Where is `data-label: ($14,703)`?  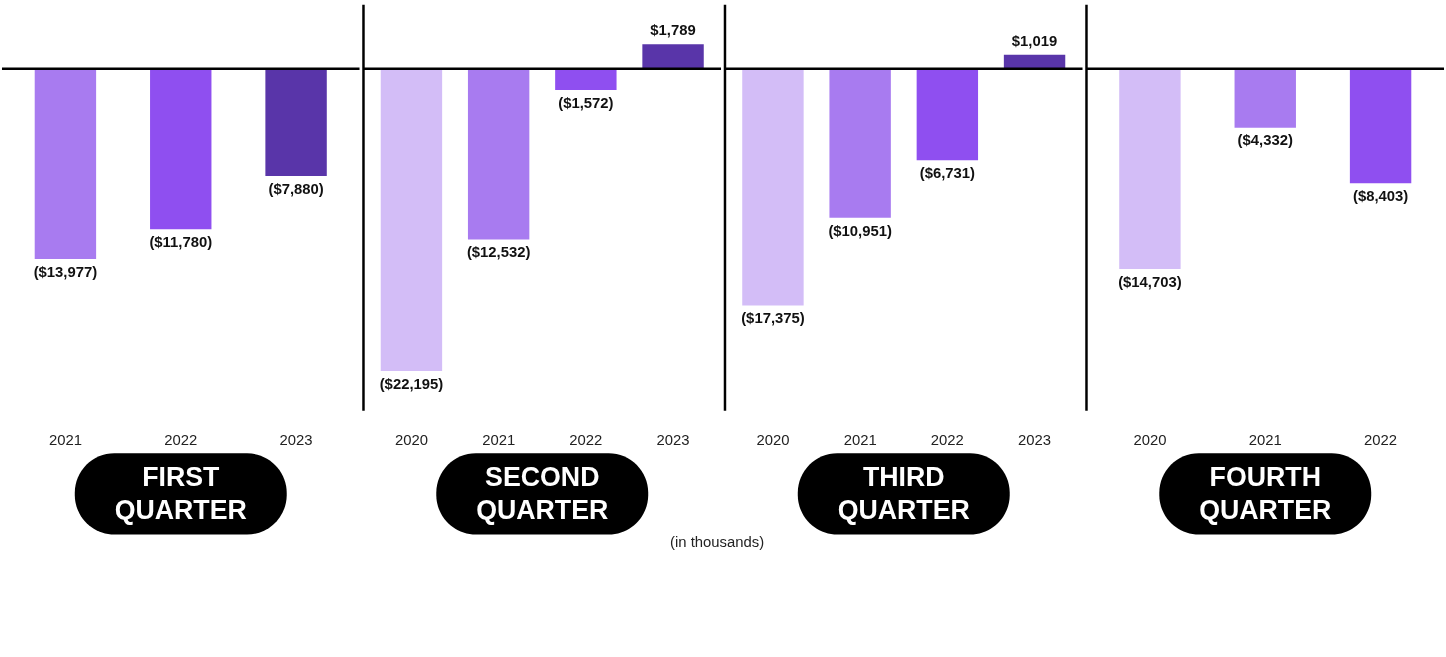 data-label: ($14,703) is located at coordinates (1150, 281).